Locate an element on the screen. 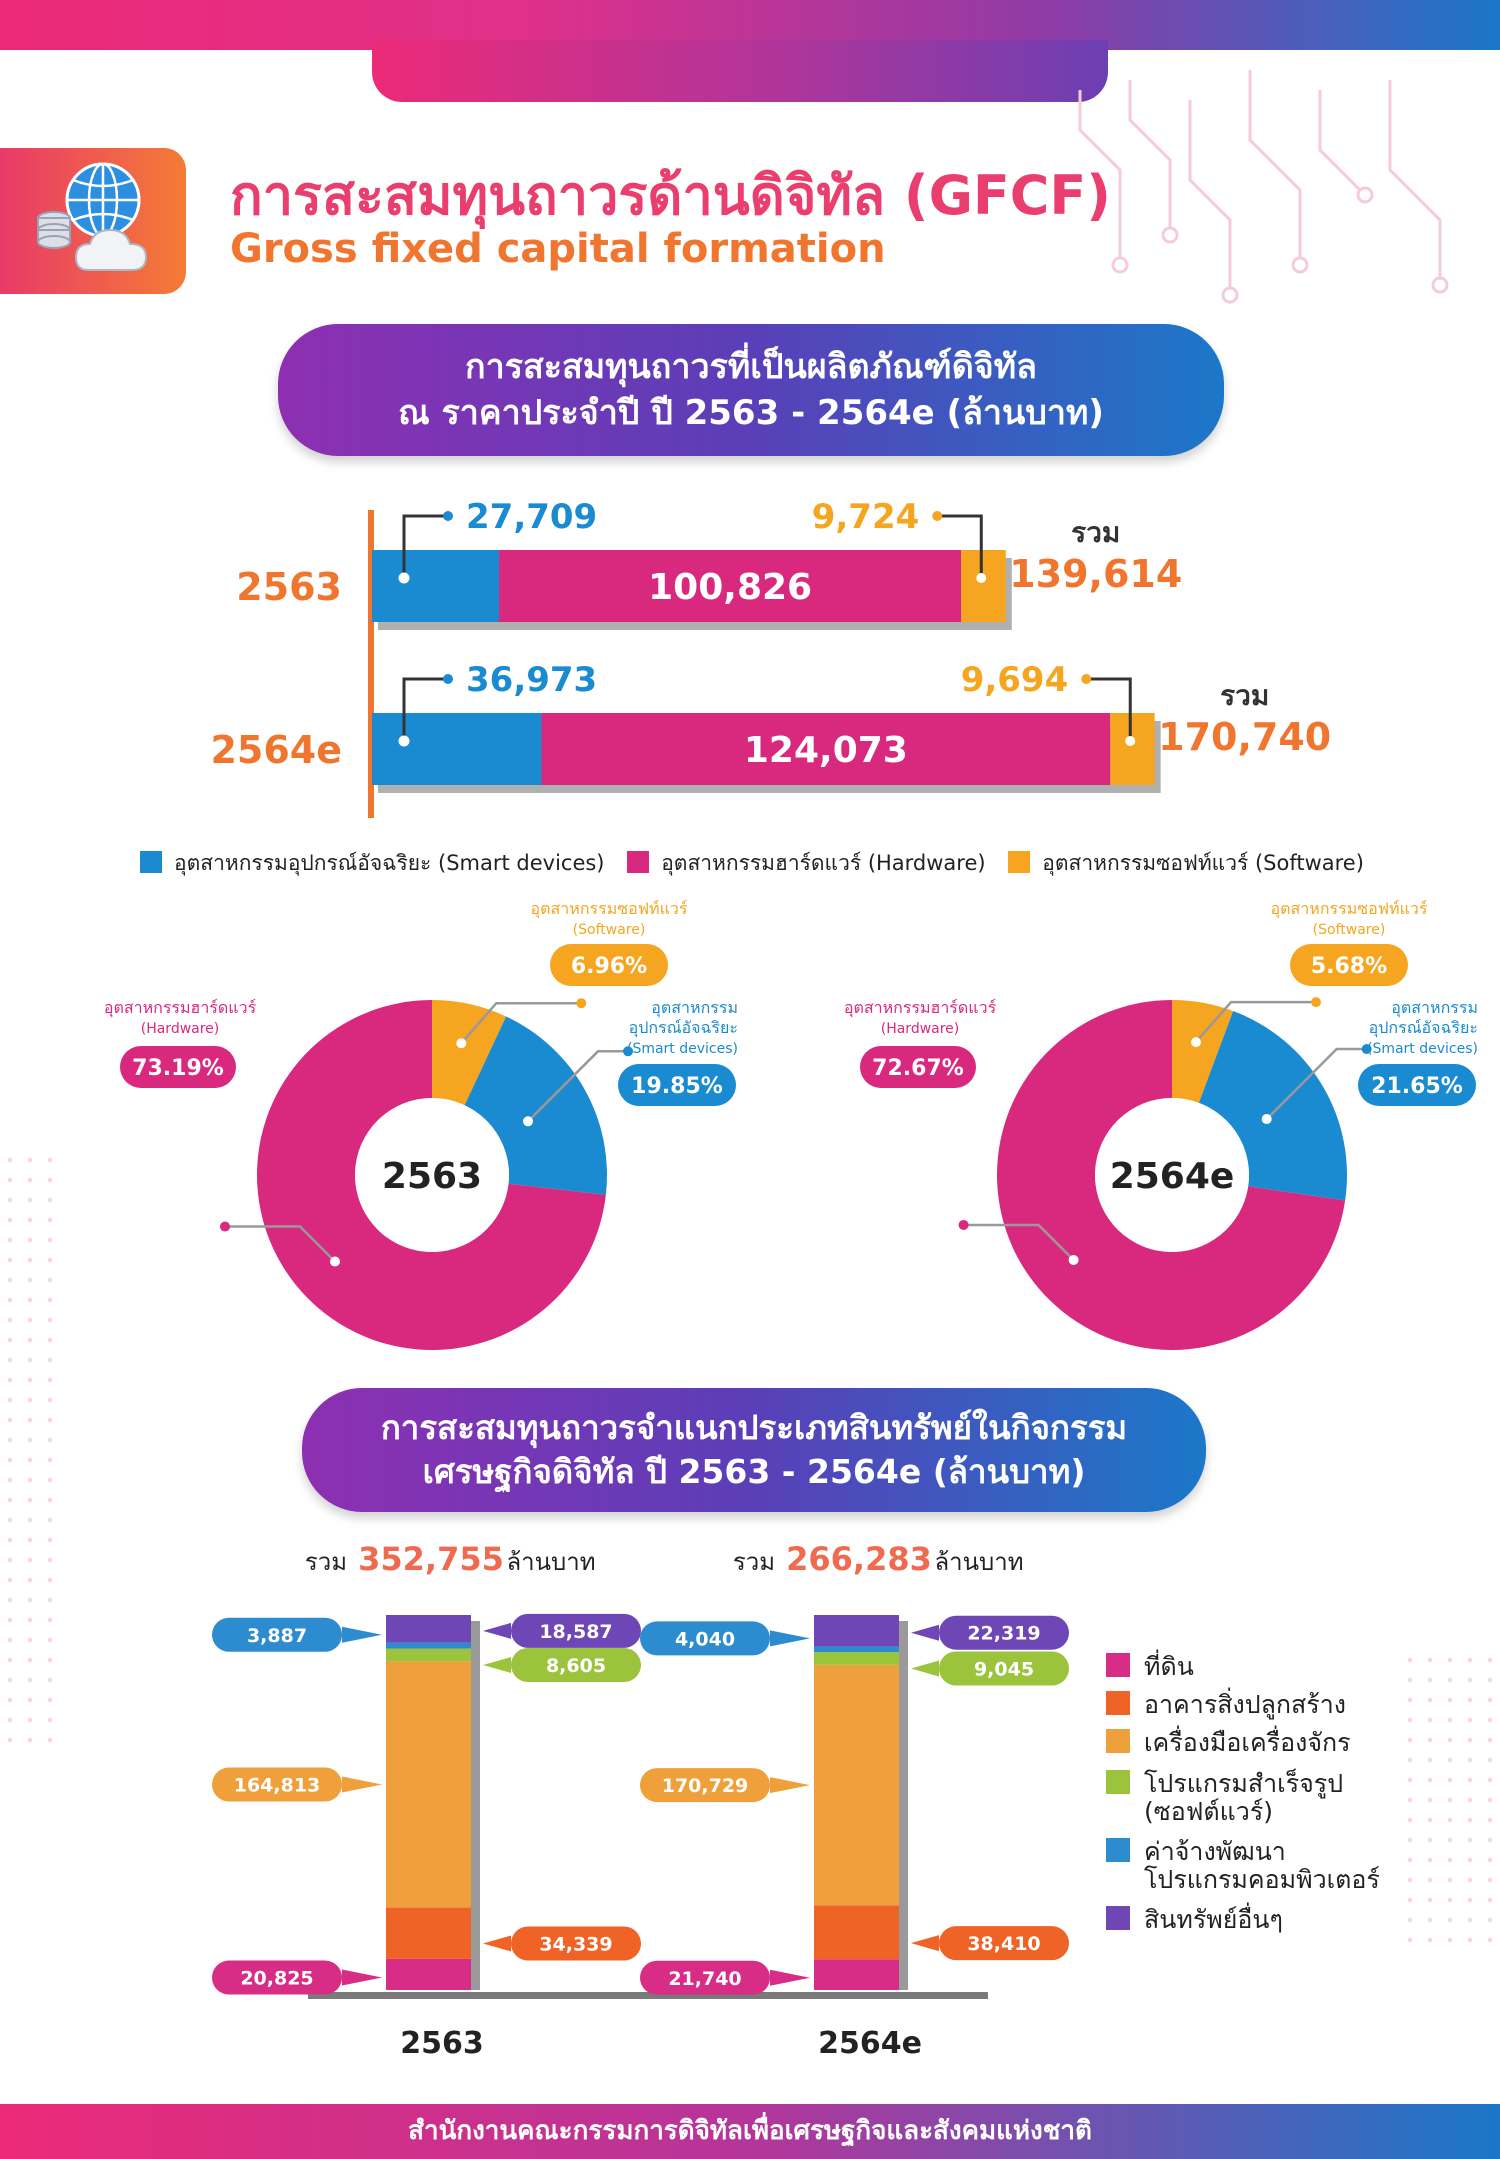 The height and width of the screenshot is (2159, 1500). donut-slice-name-2: อุปกรณ์อัจฉริยะ is located at coordinates (1423, 1028).